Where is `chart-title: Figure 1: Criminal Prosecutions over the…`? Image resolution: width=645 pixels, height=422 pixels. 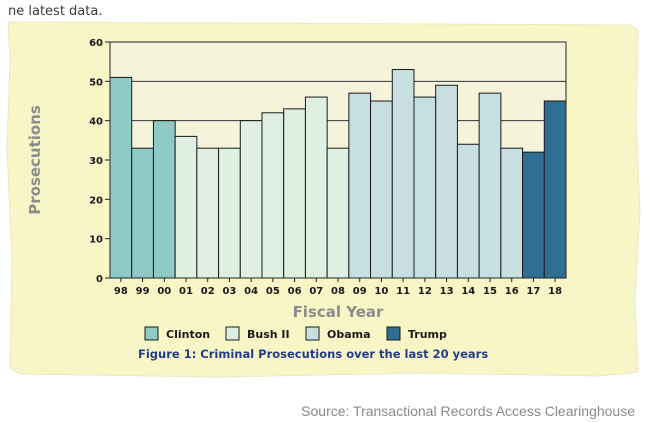 chart-title: Figure 1: Criminal Prosecutions over the… is located at coordinates (313, 354).